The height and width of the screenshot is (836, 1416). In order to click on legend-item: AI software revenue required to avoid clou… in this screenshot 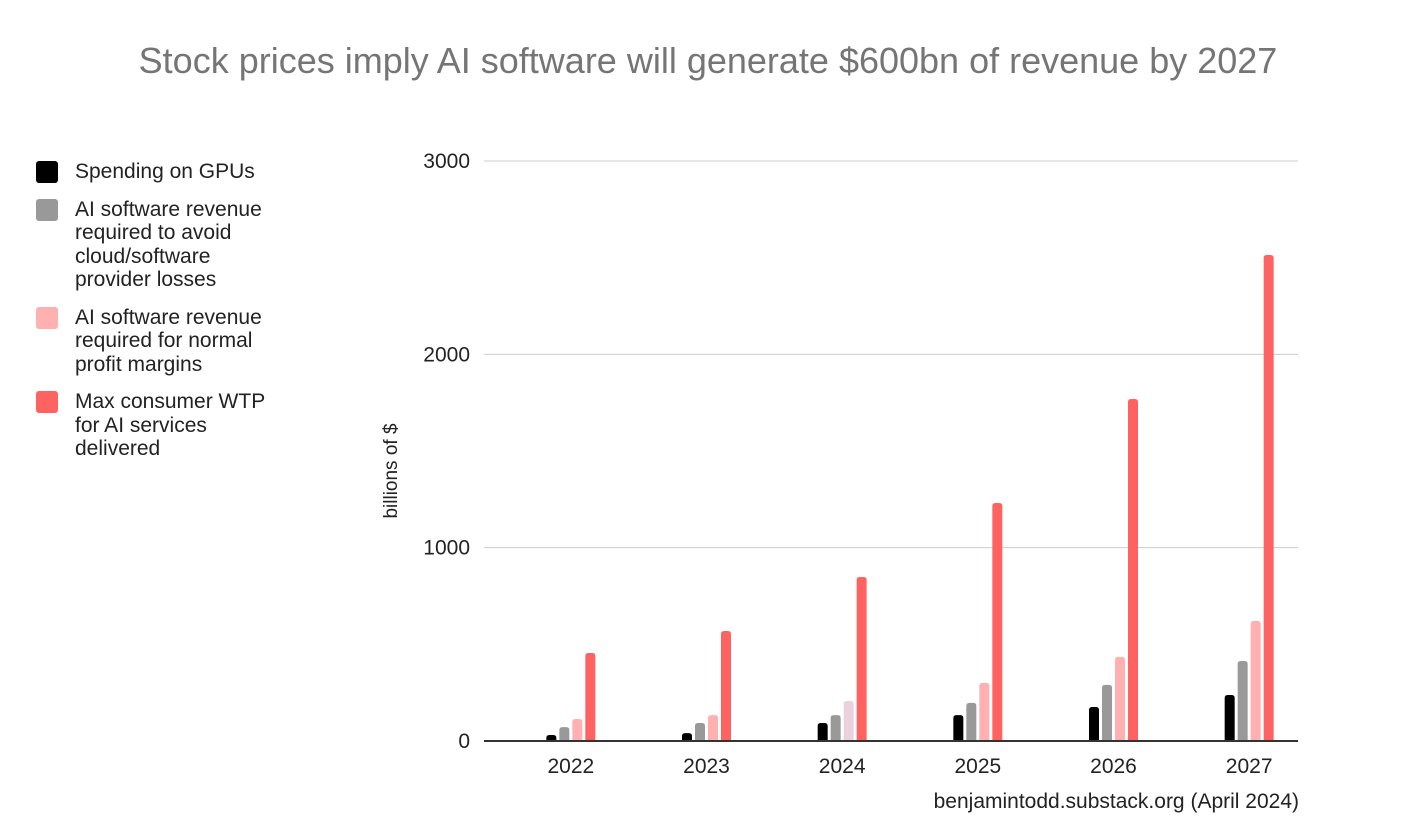, I will do `click(181, 245)`.